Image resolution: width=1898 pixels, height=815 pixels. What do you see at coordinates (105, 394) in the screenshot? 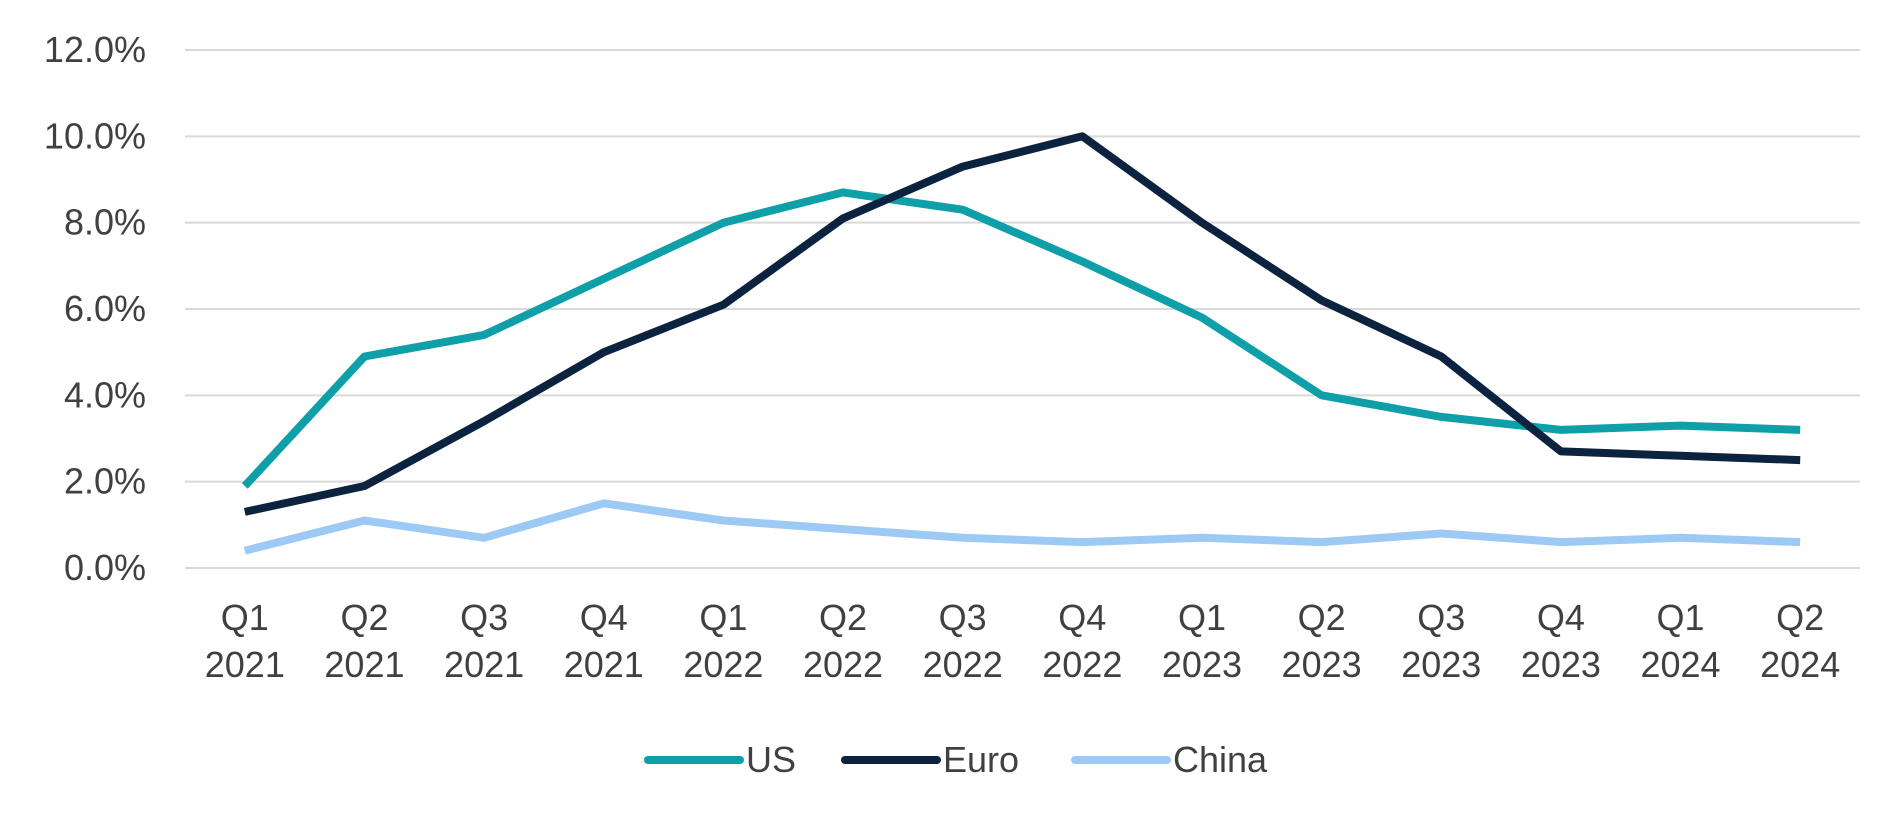
I see `y-tick-label: 4.0%` at bounding box center [105, 394].